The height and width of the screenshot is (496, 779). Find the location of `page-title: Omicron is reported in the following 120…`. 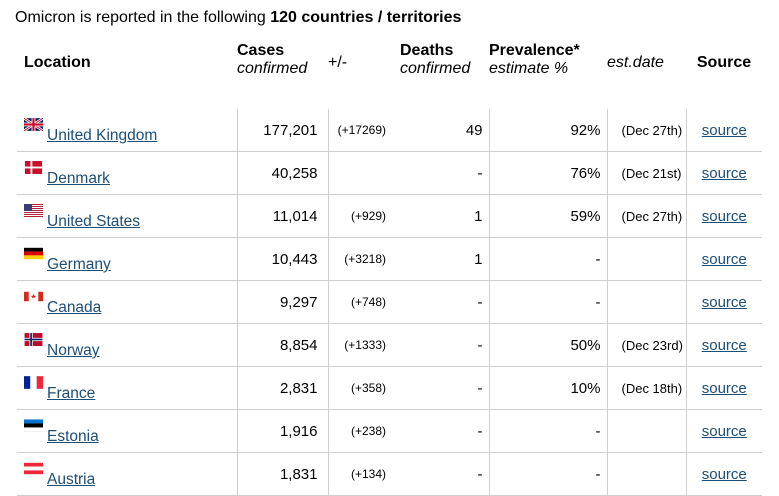

page-title: Omicron is reported in the following 120… is located at coordinates (238, 18).